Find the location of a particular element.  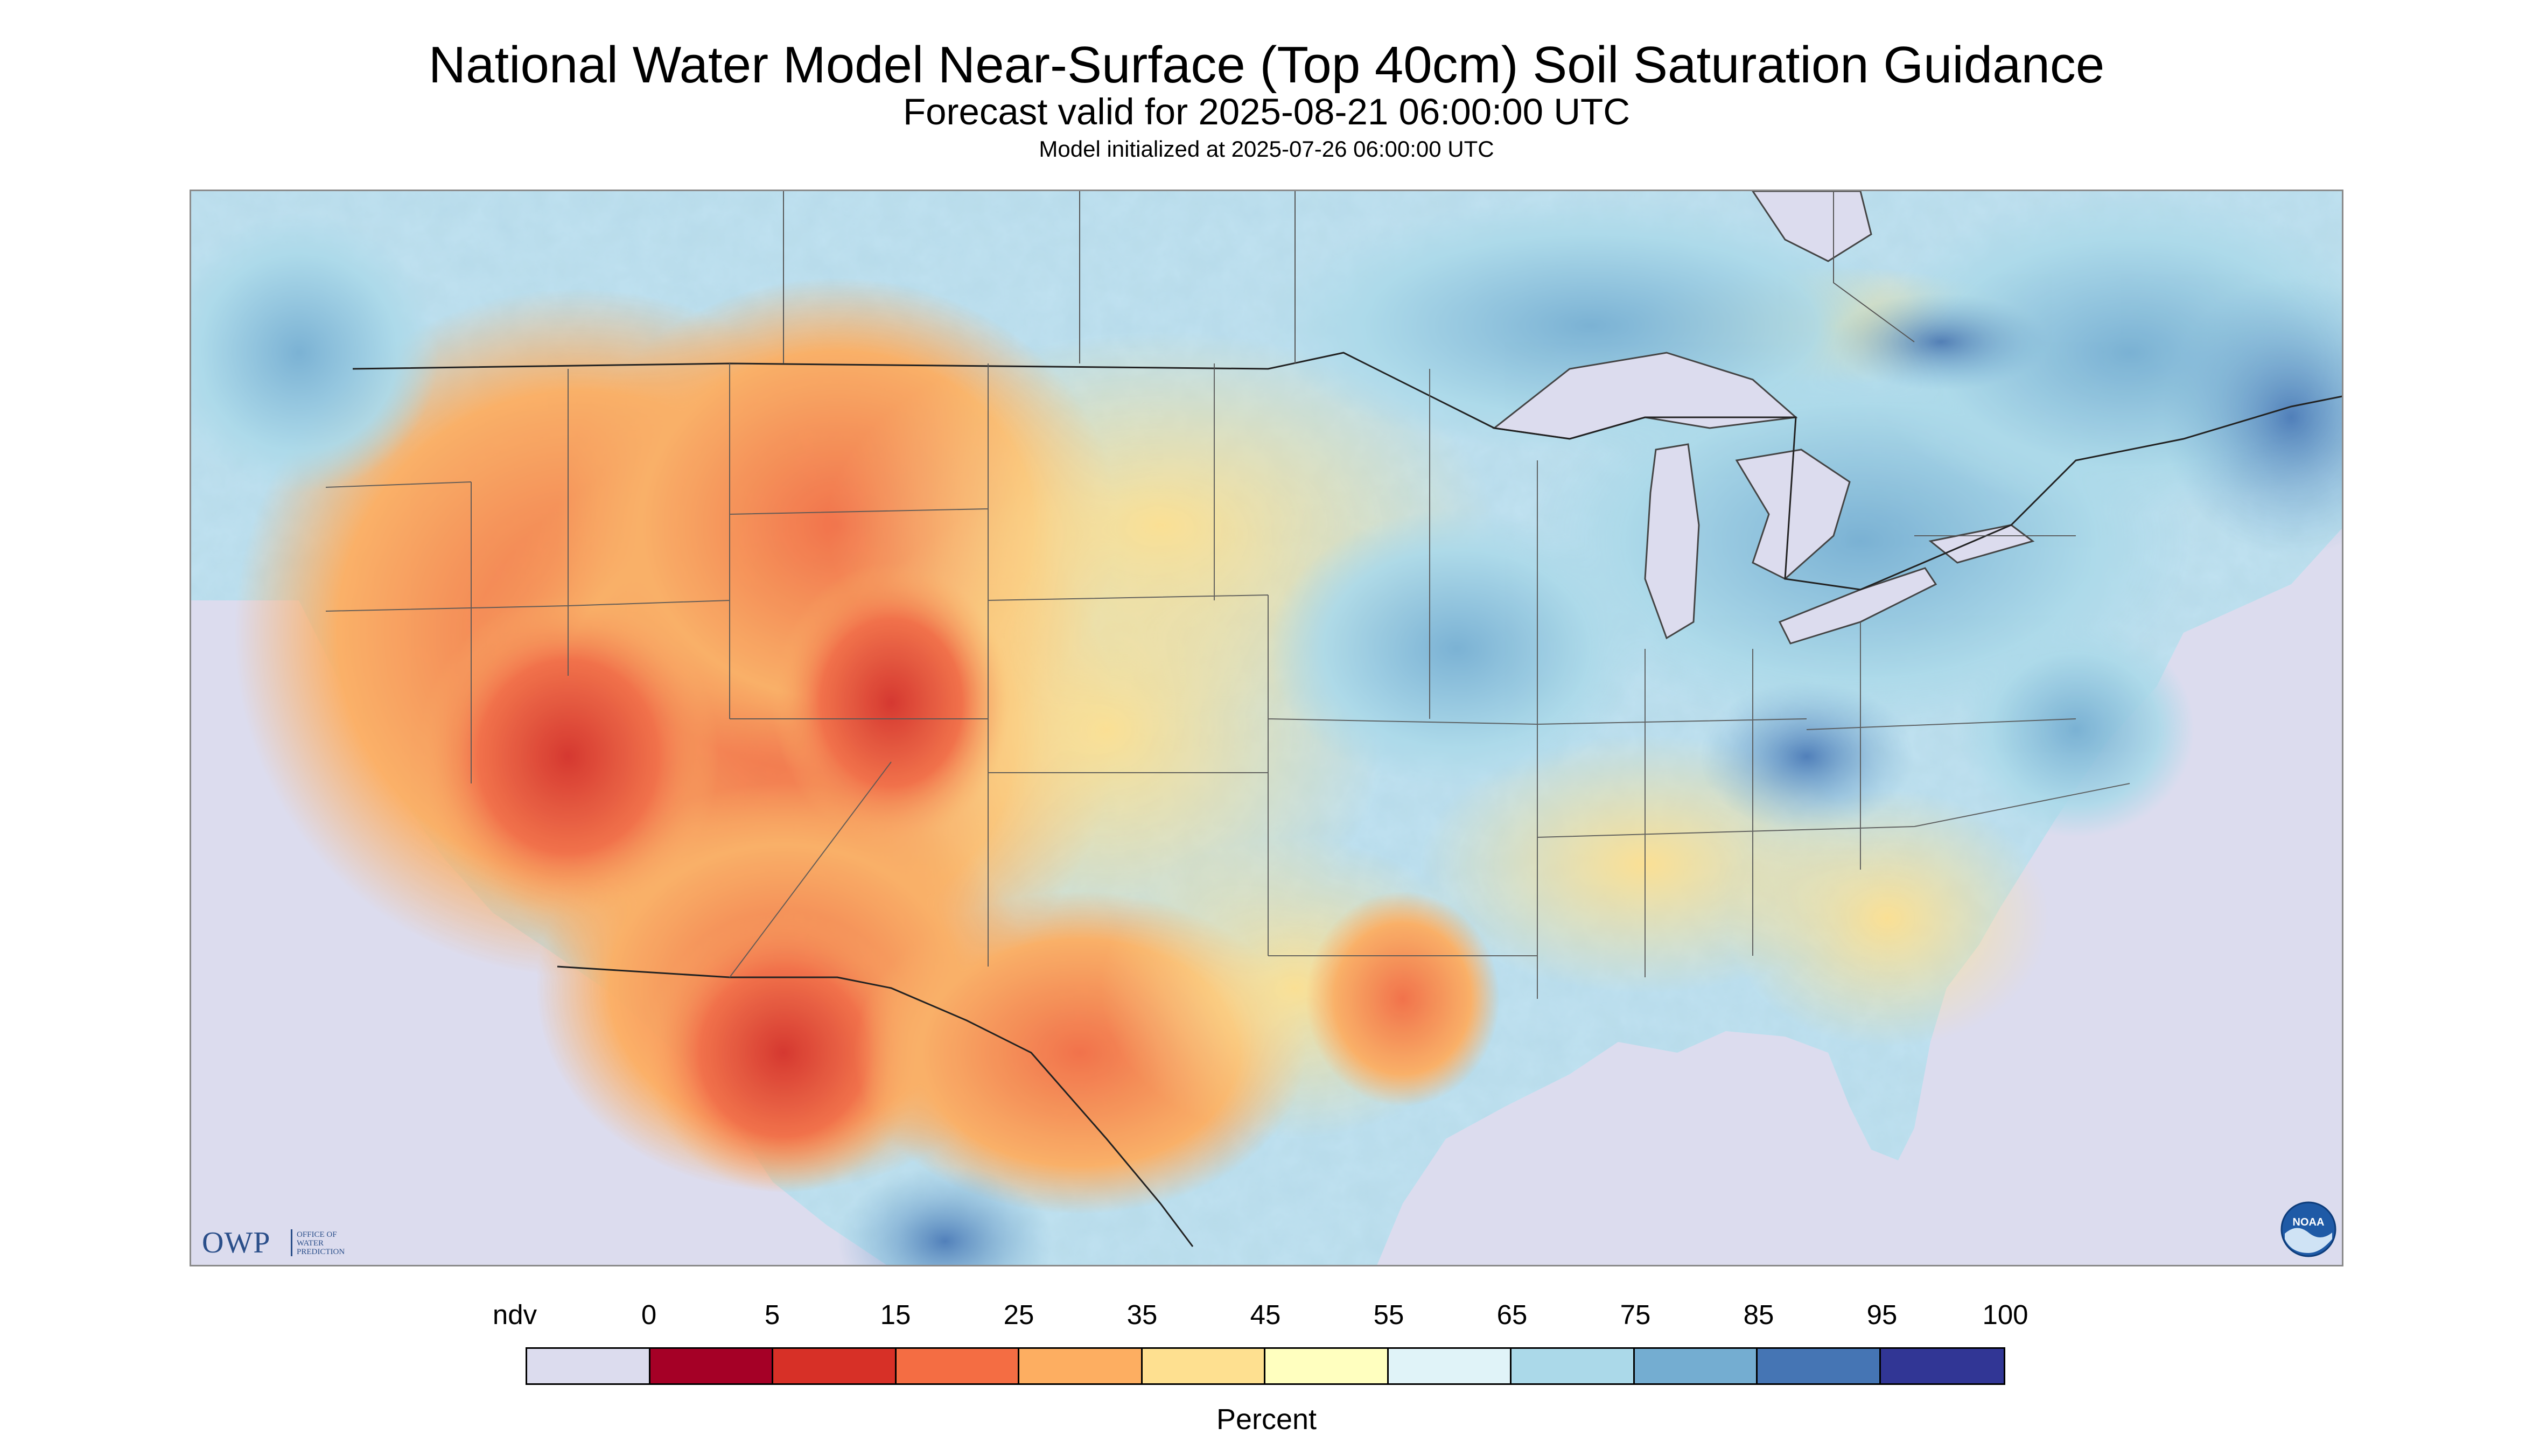

legend-tick-label: 65 is located at coordinates (1512, 1314).